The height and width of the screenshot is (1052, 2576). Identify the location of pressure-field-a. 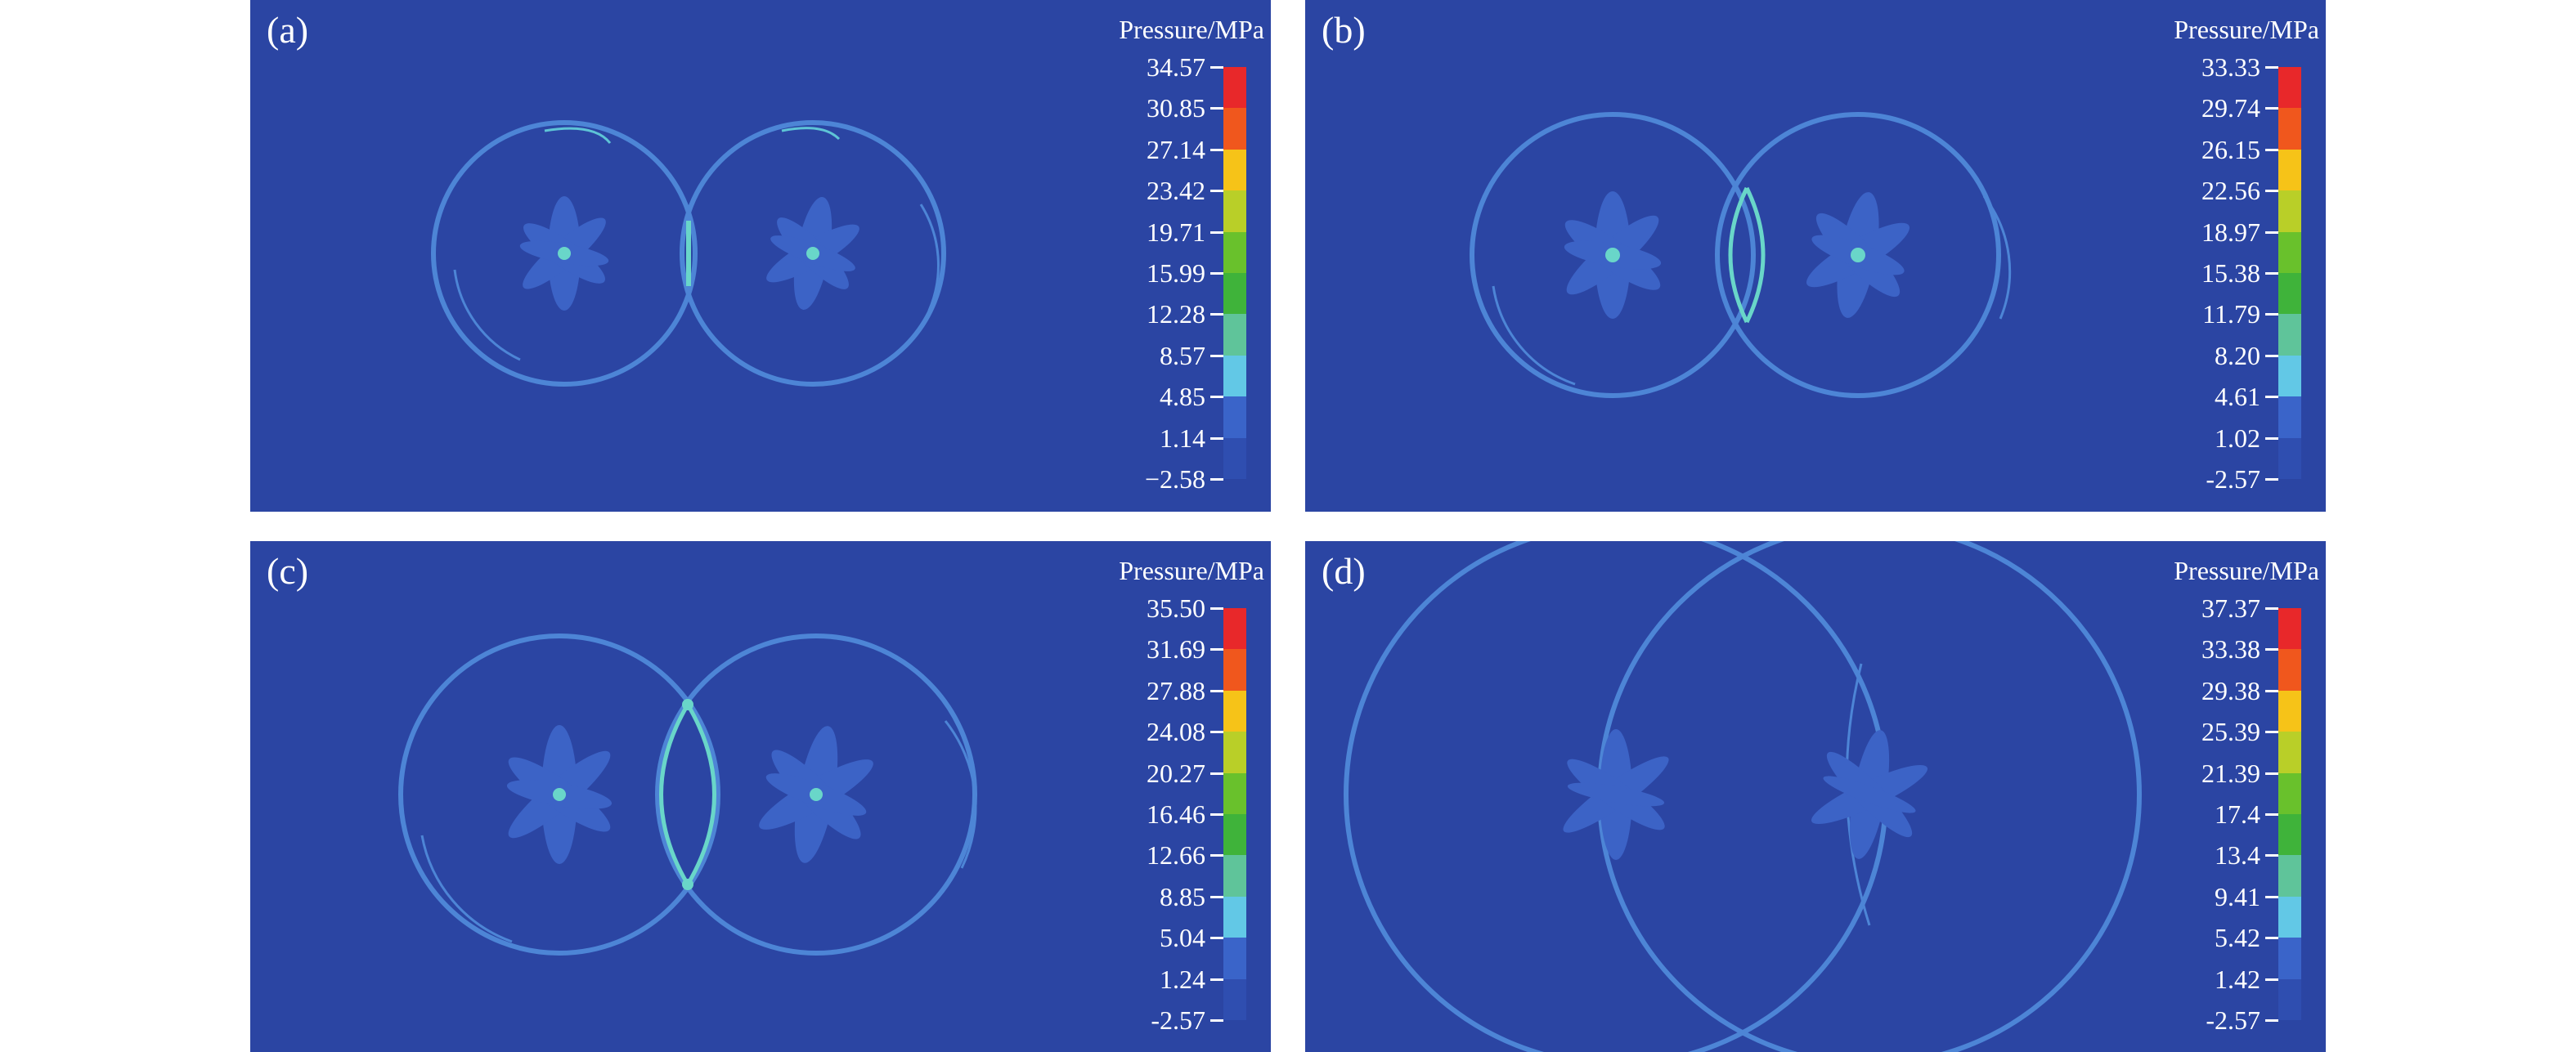
(689, 254).